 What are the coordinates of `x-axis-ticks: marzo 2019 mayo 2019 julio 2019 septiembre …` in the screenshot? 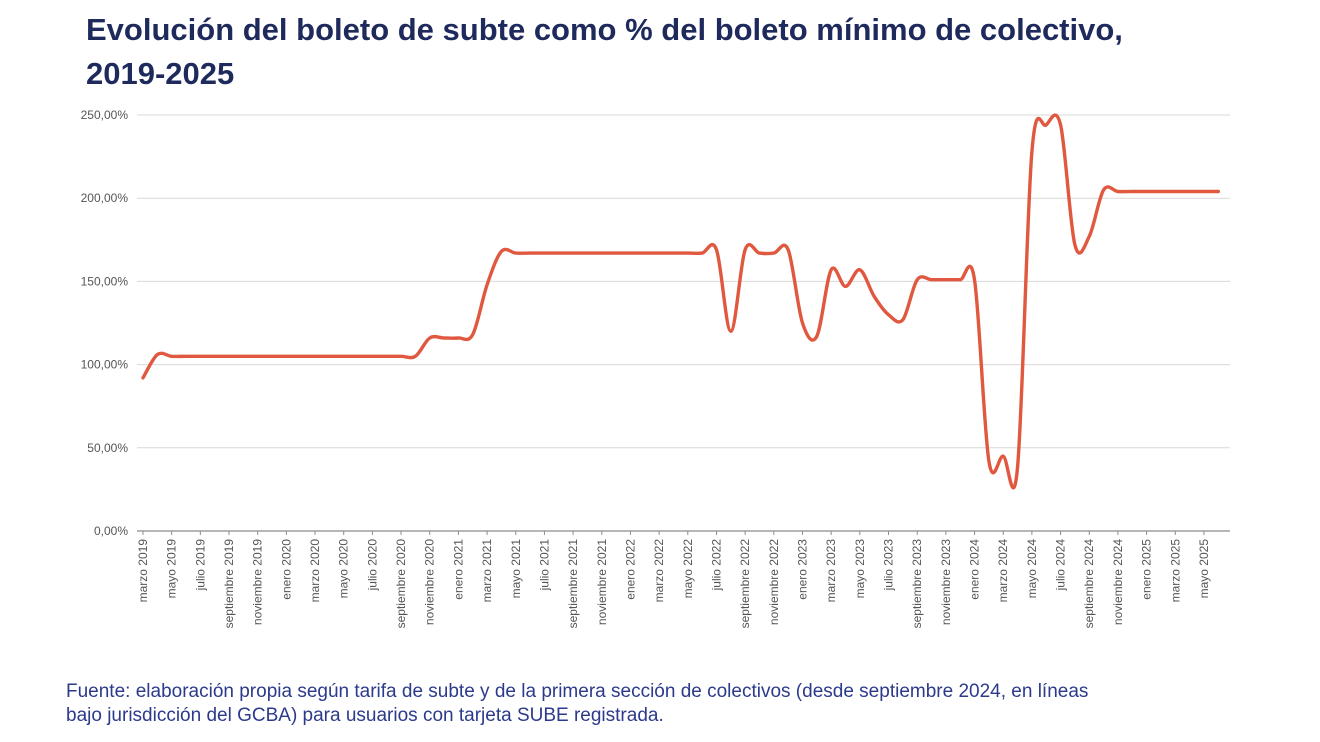 It's located at (673, 579).